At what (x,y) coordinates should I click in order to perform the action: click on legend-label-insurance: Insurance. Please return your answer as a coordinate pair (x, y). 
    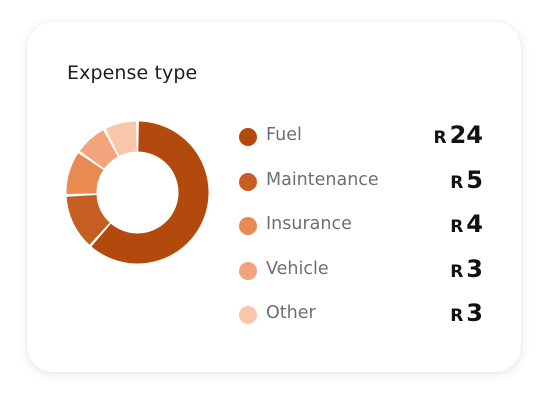
    Looking at the image, I should click on (309, 224).